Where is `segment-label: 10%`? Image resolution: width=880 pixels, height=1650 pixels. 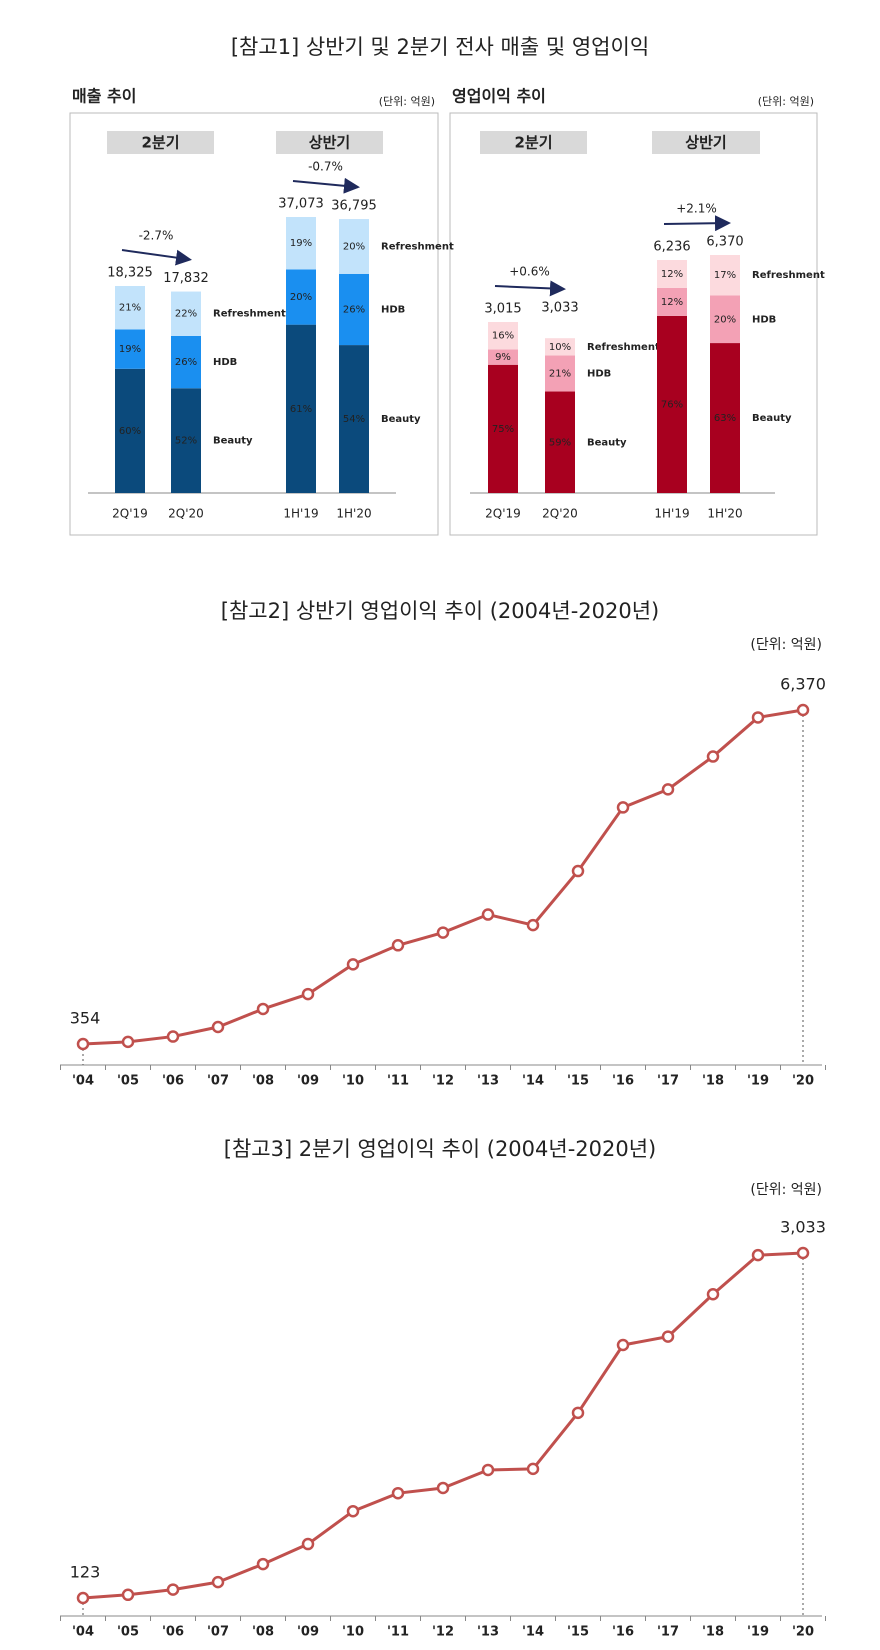
segment-label: 10% is located at coordinates (560, 347).